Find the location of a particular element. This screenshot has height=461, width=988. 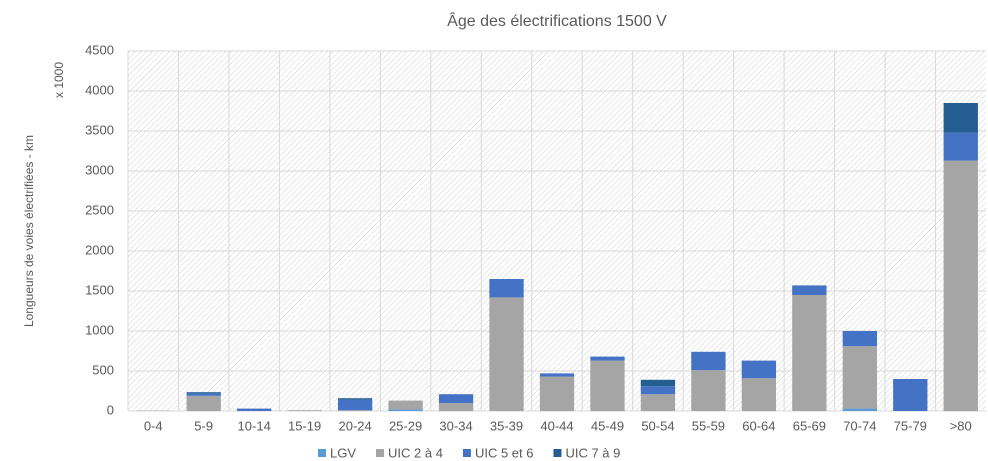

x-tick-label: 20-24 is located at coordinates (354, 425).